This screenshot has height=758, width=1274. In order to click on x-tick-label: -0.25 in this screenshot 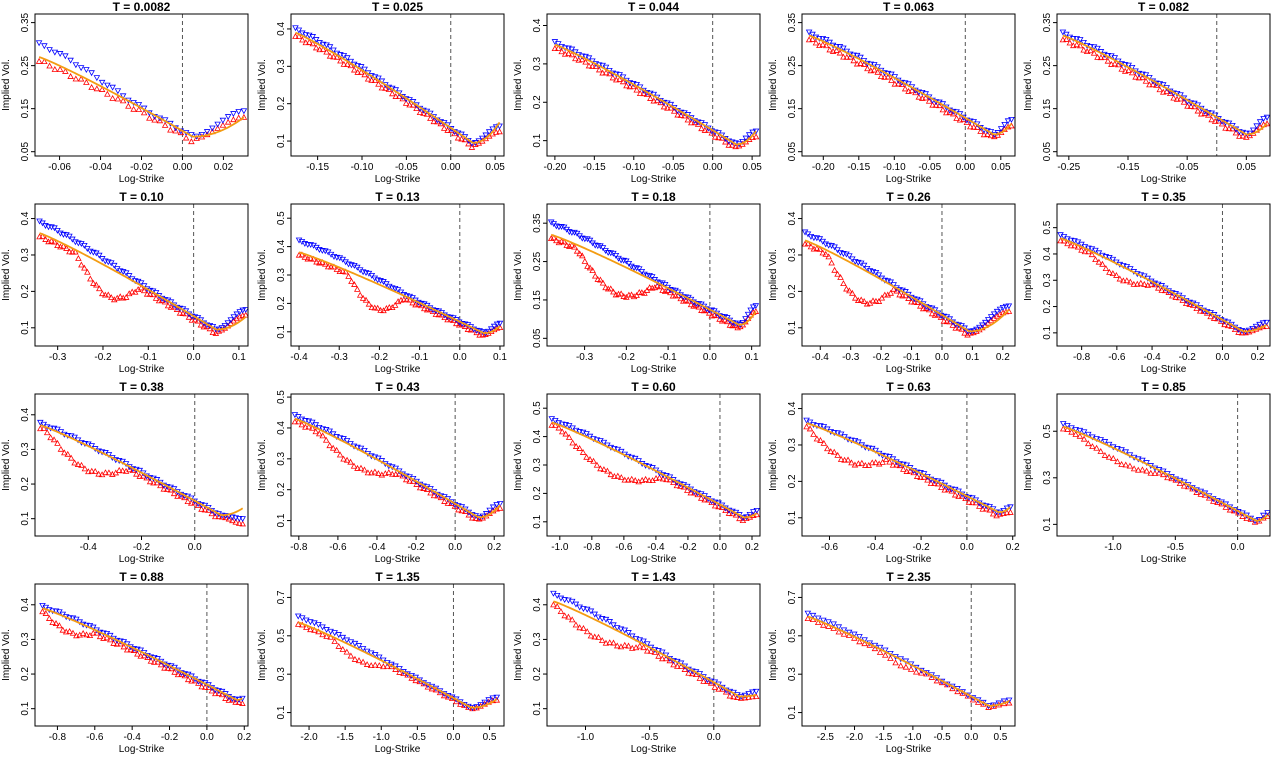, I will do `click(1068, 167)`.